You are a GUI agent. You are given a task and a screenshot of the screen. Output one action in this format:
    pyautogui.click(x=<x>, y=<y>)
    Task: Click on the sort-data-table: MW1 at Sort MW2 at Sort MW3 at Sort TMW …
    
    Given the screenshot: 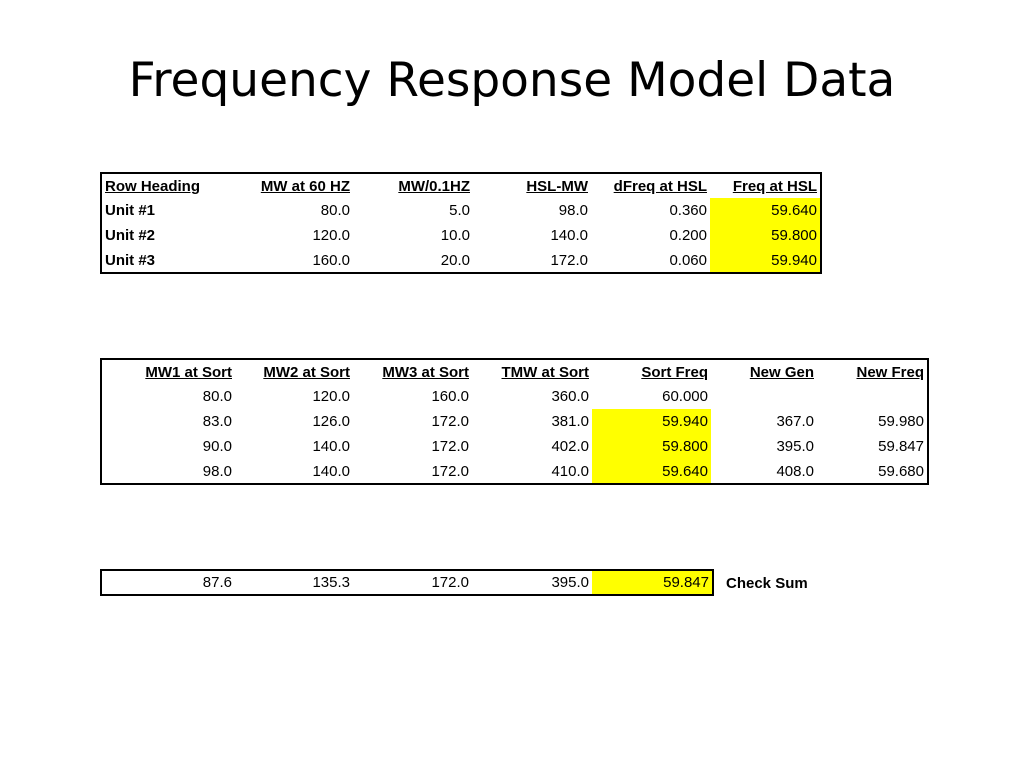 What is the action you would take?
    pyautogui.click(x=514, y=421)
    